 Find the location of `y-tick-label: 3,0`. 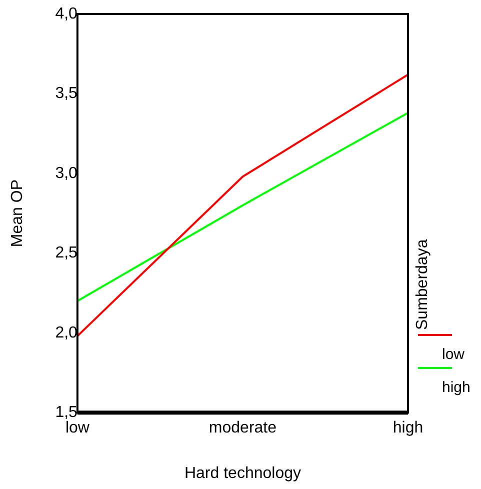

y-tick-label: 3,0 is located at coordinates (66, 173).